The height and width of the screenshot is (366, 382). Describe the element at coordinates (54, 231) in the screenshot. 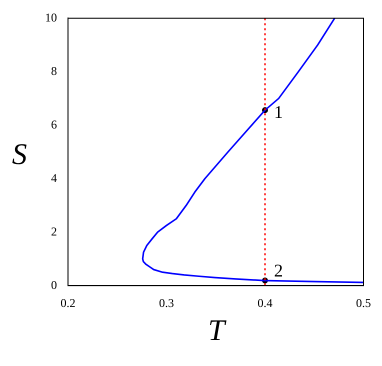

I see `y-tick-label: 2` at that location.